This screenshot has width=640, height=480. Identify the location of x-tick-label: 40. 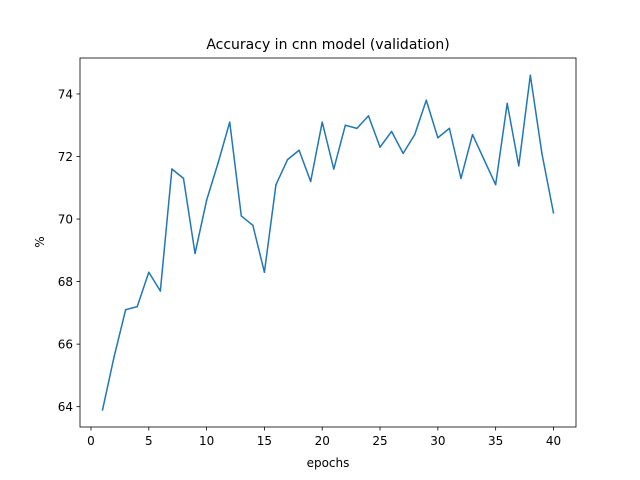
(553, 441).